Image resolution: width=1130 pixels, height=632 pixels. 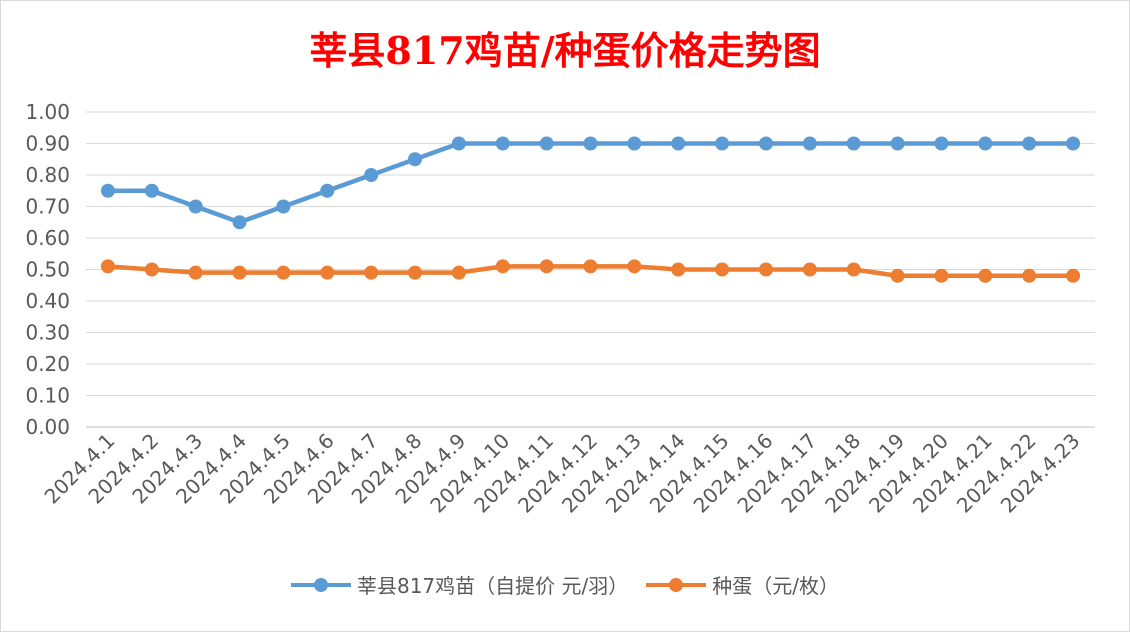 I want to click on legend-label-chick: 莘县817鸡苗（自提价 元/羽）, so click(x=492, y=586).